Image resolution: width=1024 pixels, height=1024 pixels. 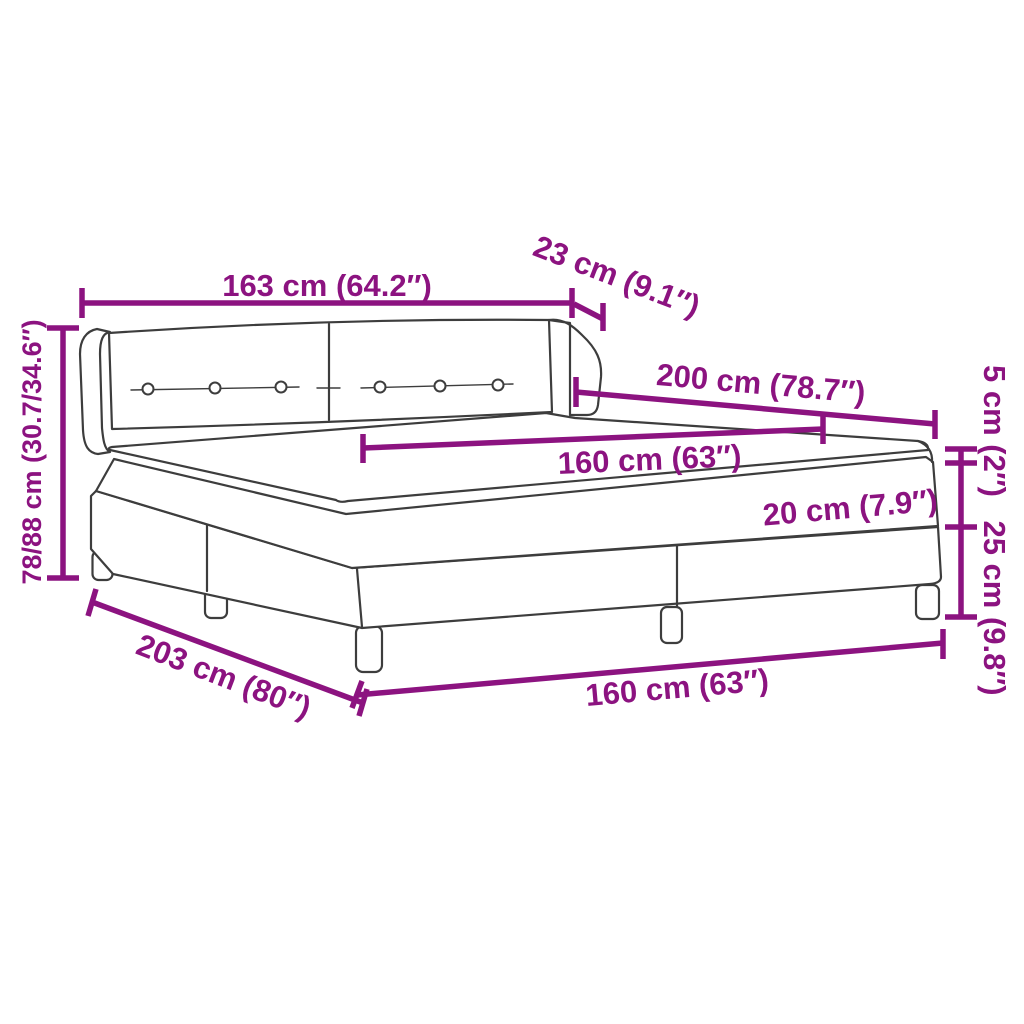 What do you see at coordinates (32, 451) in the screenshot?
I see `dim-total-height-label: 78/88 cm (30.7/34.6″)` at bounding box center [32, 451].